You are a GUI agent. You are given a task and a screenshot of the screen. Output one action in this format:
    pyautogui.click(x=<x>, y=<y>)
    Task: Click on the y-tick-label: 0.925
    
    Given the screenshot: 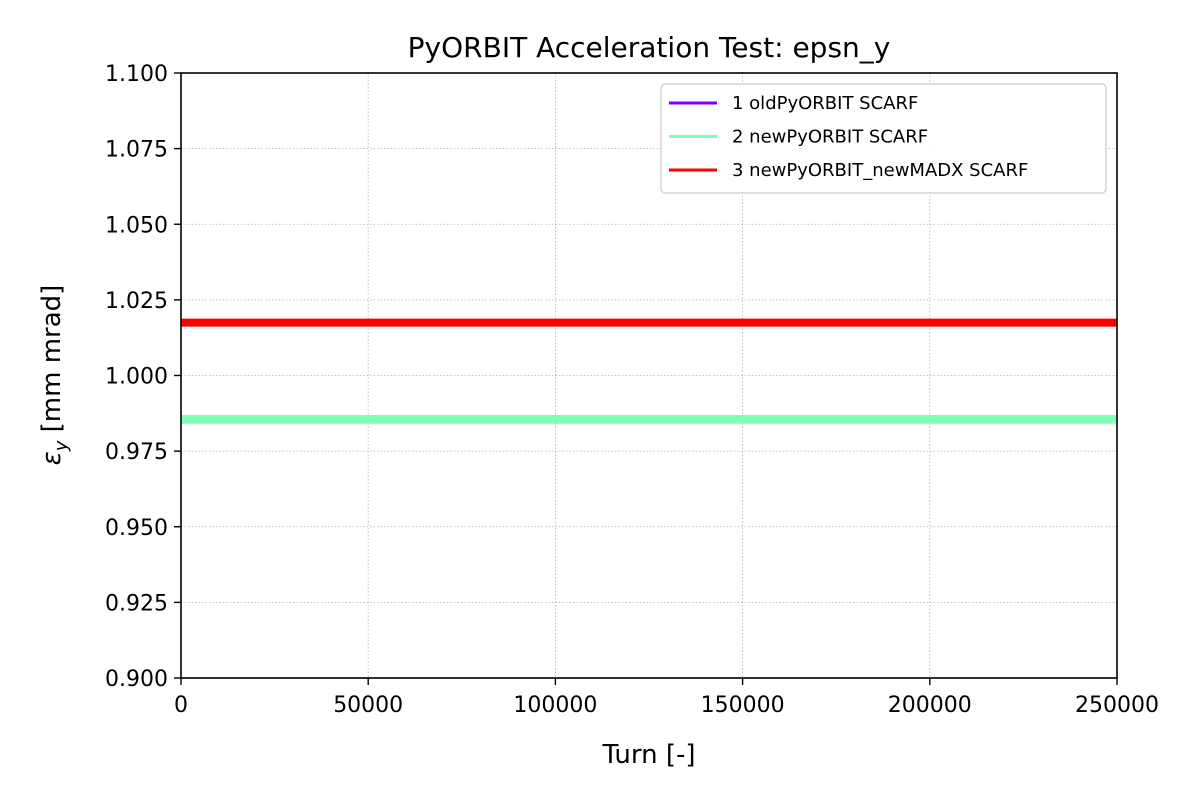 What is the action you would take?
    pyautogui.click(x=136, y=603)
    